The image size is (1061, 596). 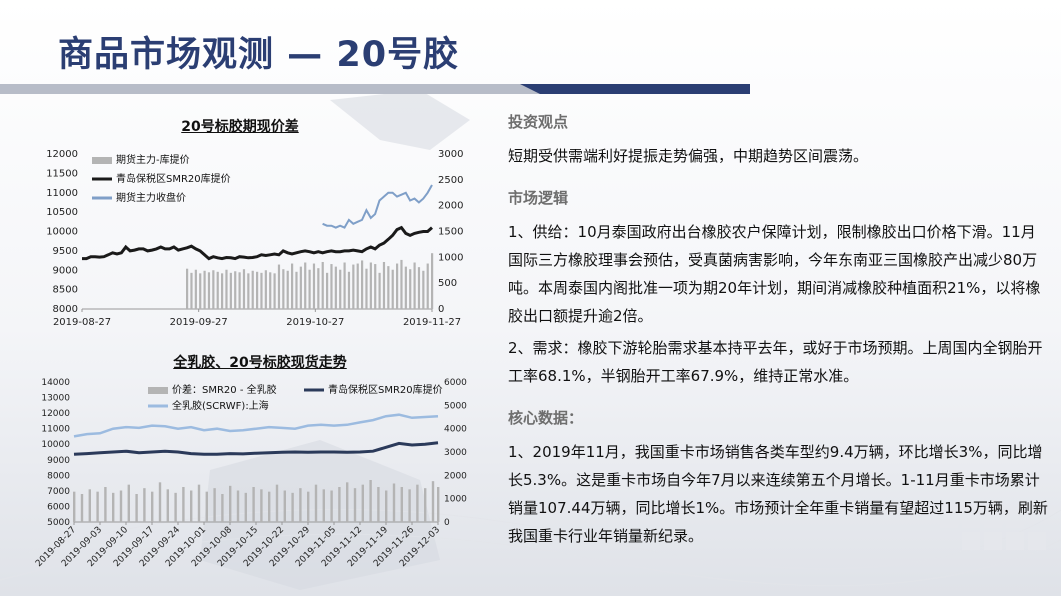 I want to click on y-left-tick-label: 10500, so click(x=62, y=212).